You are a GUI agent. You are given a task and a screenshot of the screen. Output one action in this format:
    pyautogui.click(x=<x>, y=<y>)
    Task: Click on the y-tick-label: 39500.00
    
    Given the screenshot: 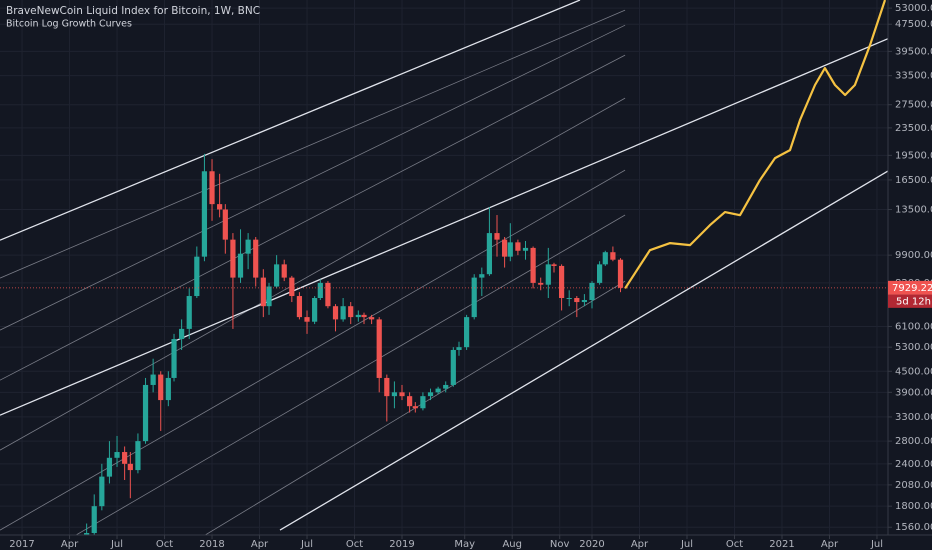 What is the action you would take?
    pyautogui.click(x=913, y=51)
    